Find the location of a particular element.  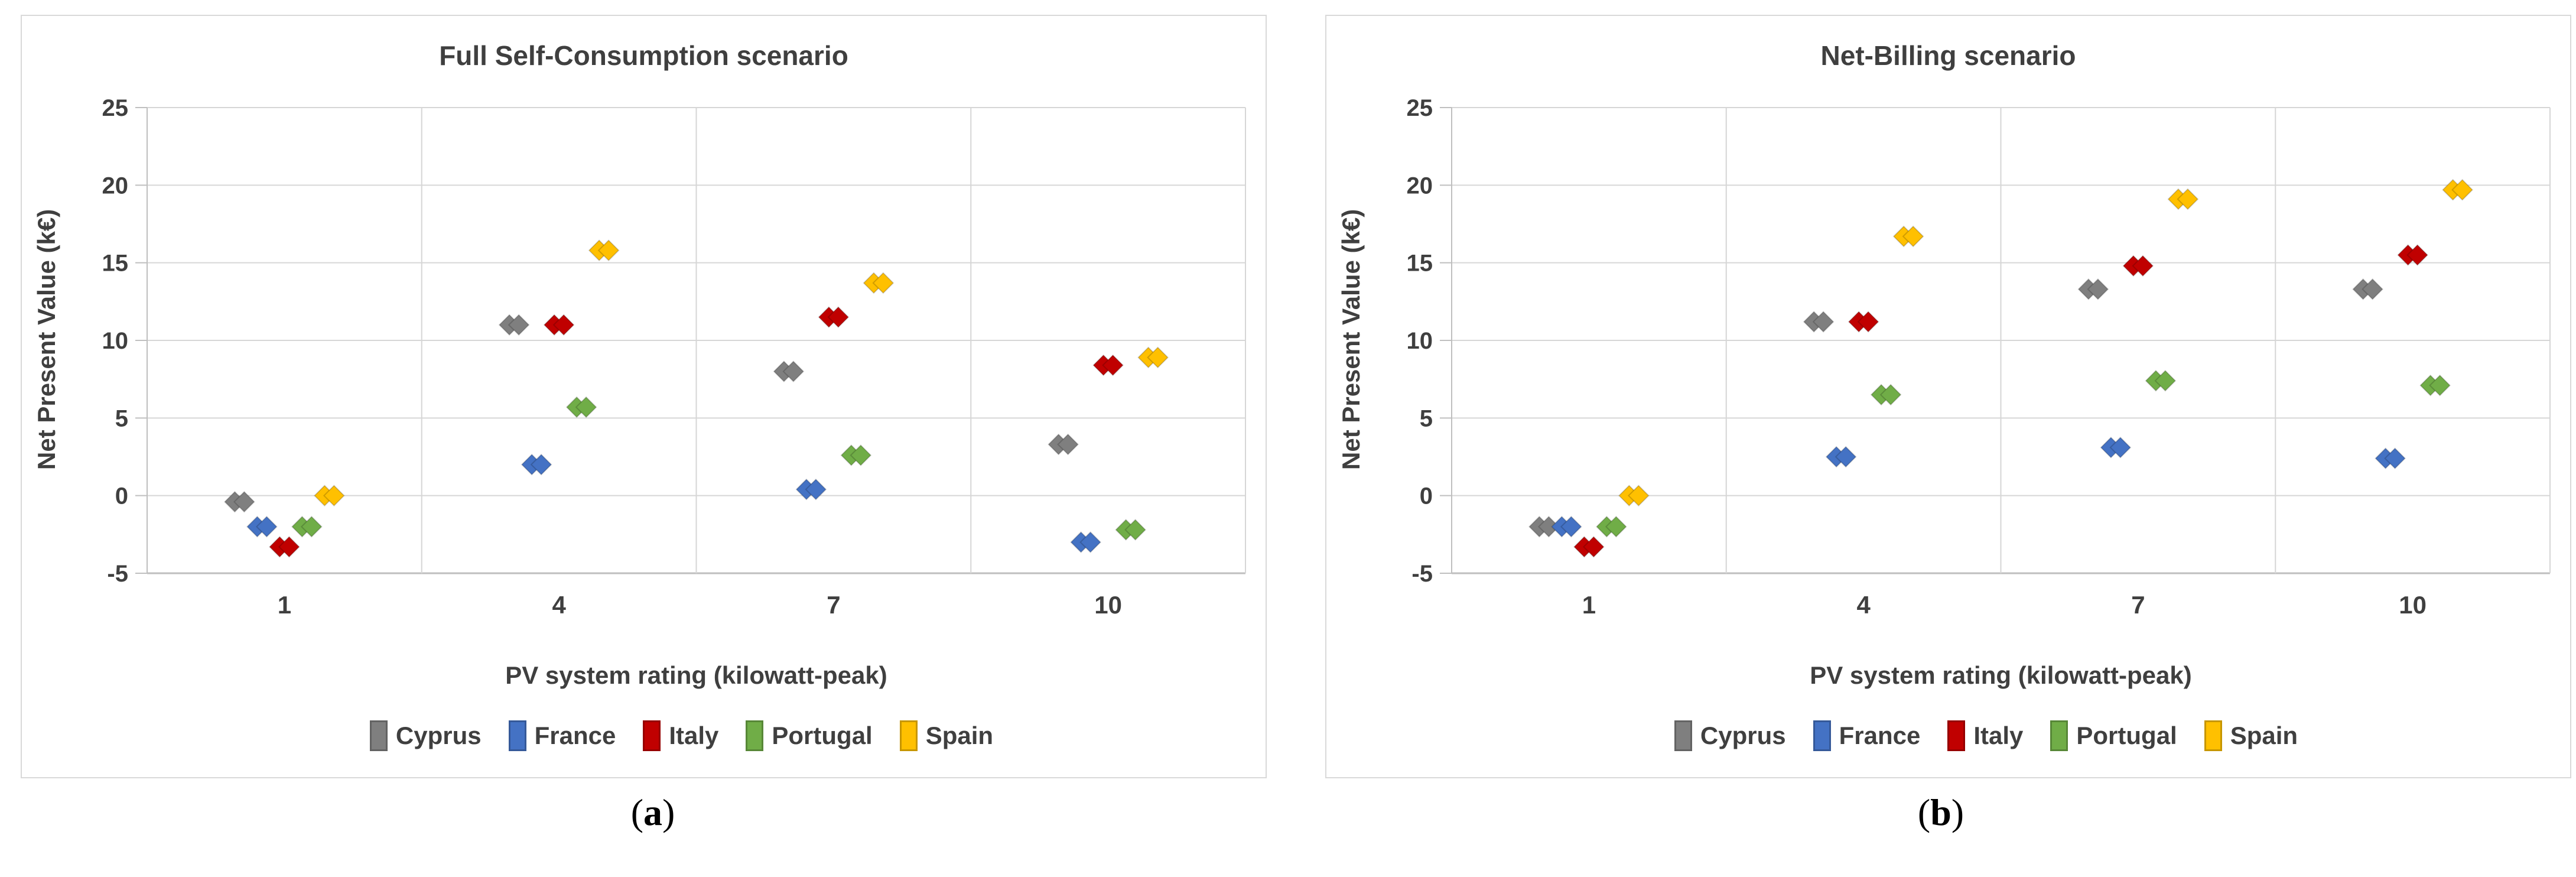

caption-b: (b) is located at coordinates (1940, 812).